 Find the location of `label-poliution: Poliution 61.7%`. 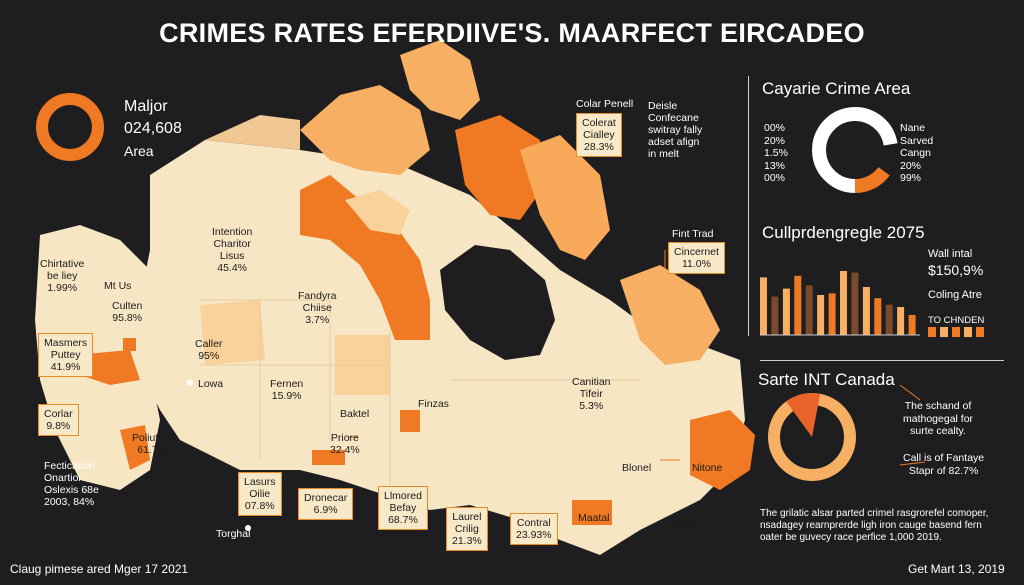

label-poliution: Poliution 61.7% is located at coordinates (152, 444).